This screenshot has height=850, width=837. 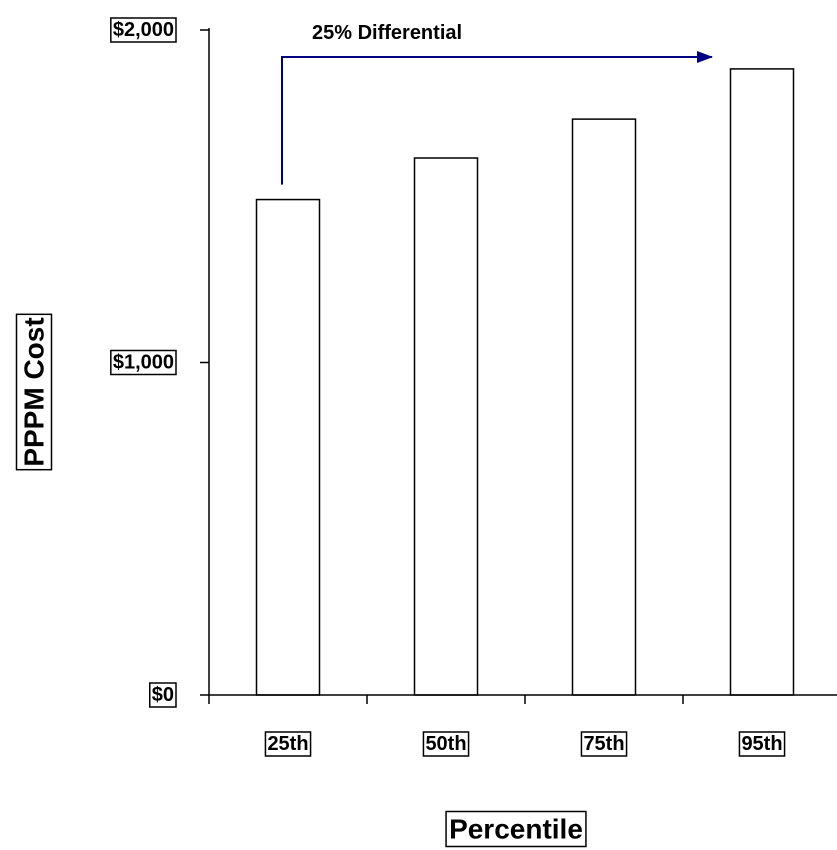 I want to click on x-tick-label-50th: 50th, so click(x=445, y=744).